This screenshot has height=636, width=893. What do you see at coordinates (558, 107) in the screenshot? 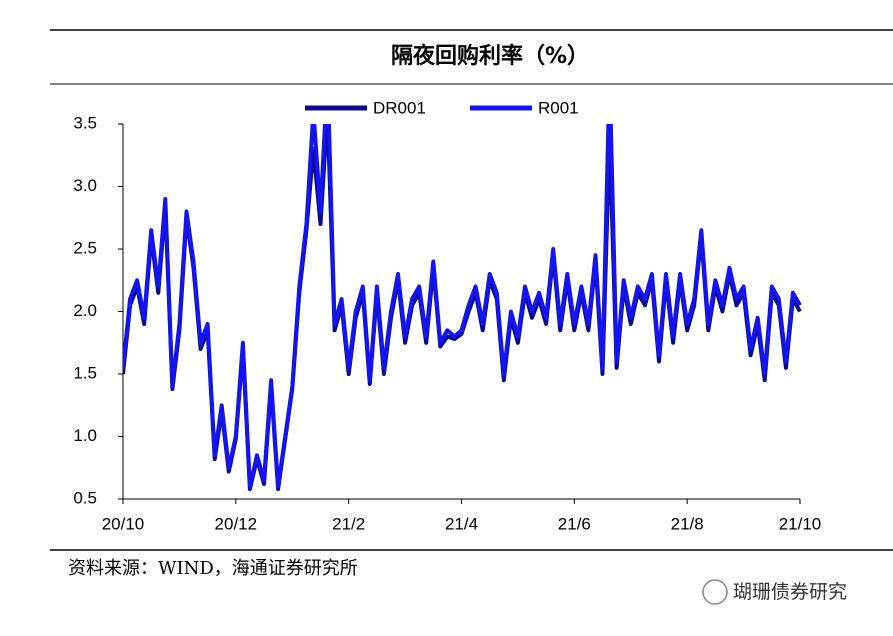
I see `legend-label: R001` at bounding box center [558, 107].